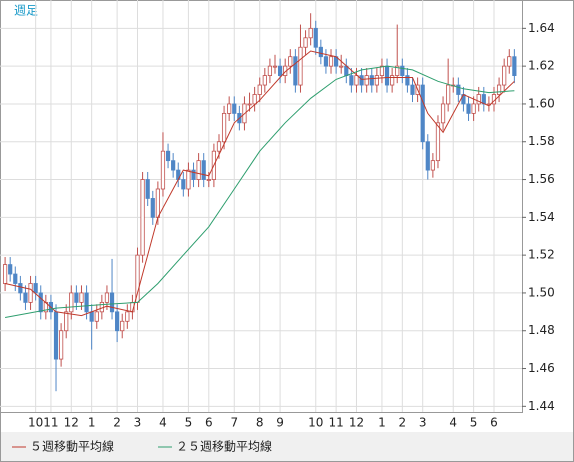  Describe the element at coordinates (234, 423) in the screenshot. I see `x-tick-label: 7` at that location.